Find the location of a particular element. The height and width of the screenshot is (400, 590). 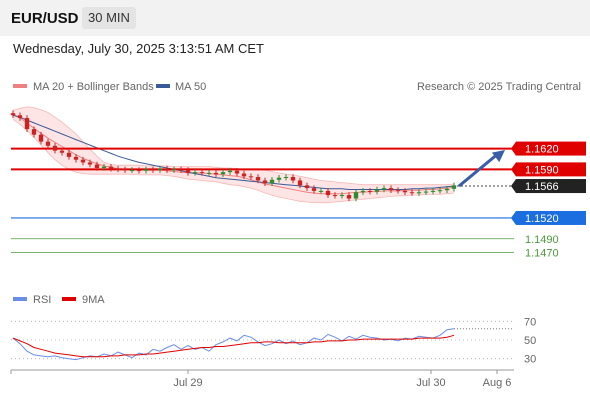

level-label-support_strong: 1.1520 is located at coordinates (542, 219).